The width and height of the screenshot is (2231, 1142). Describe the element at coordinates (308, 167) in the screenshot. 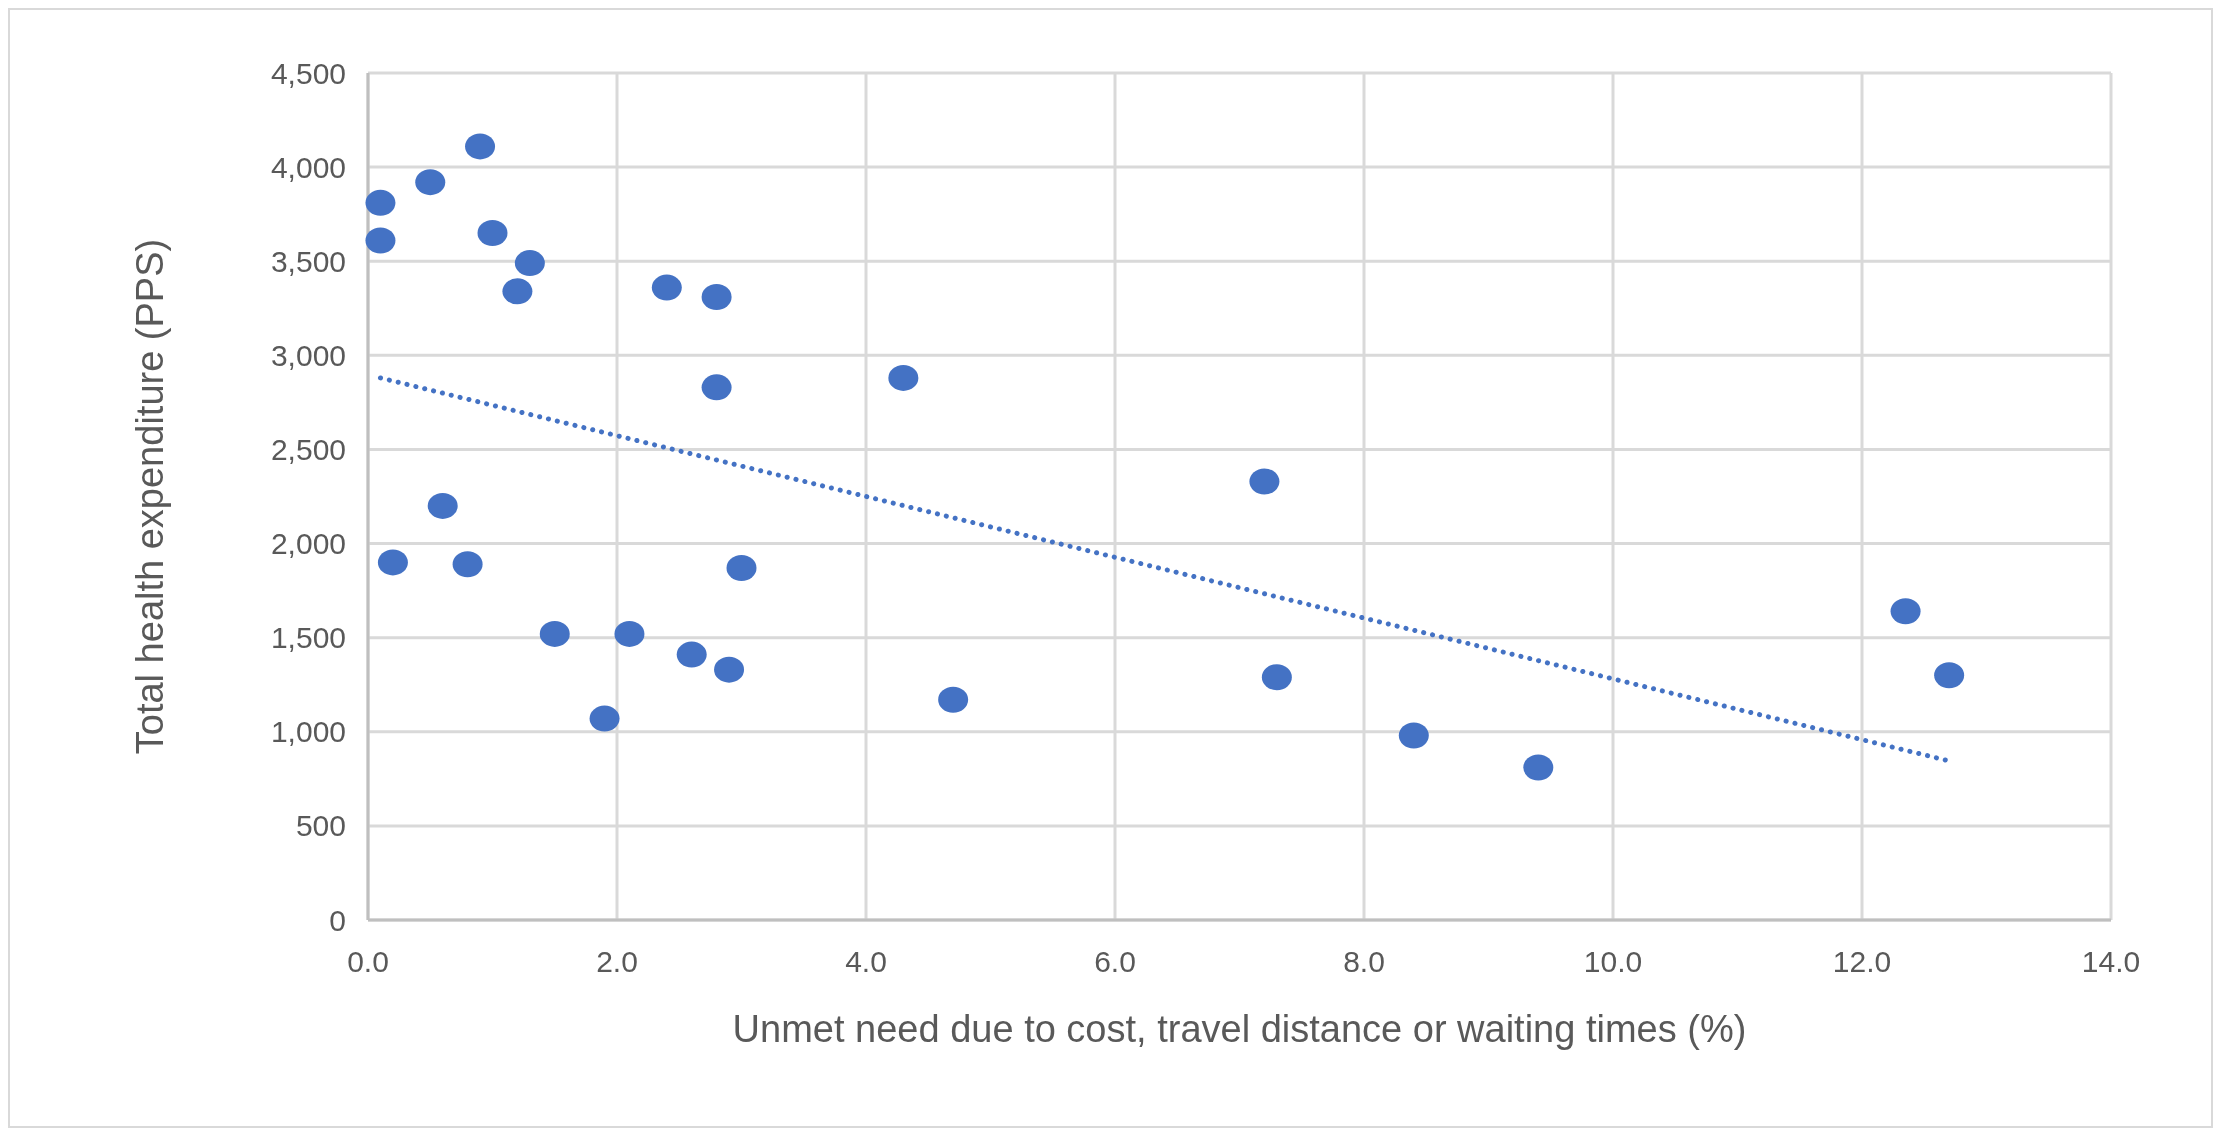

I see `y-tick-label: 4,000` at that location.